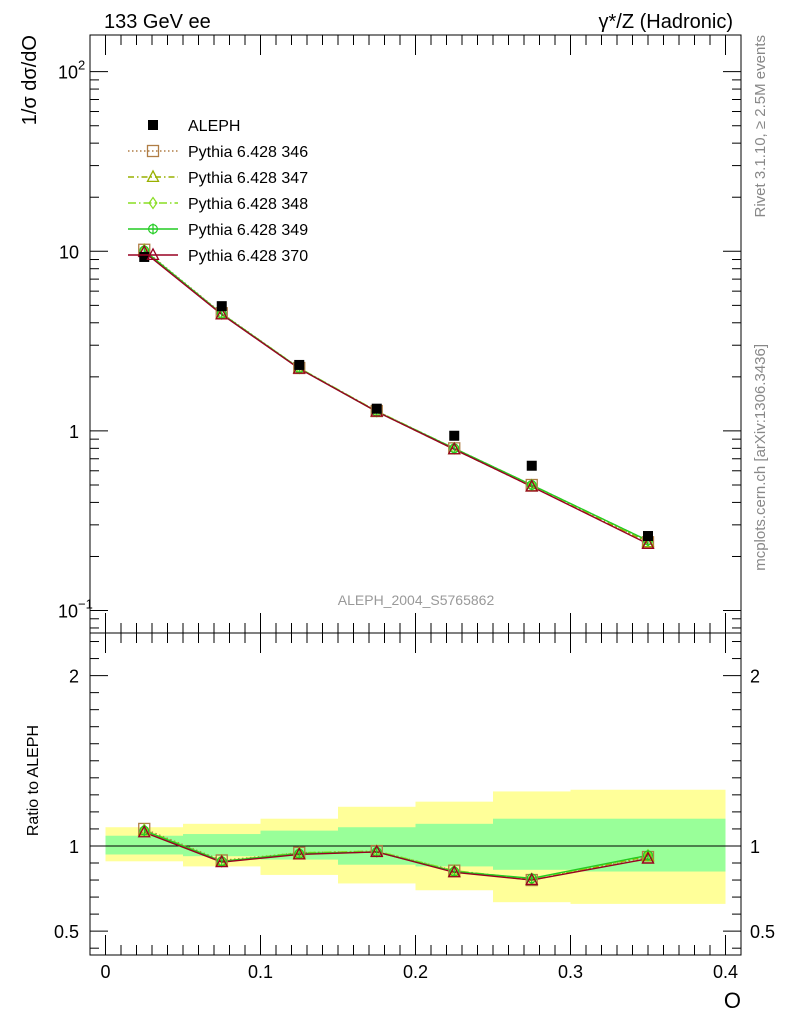  I want to click on y-ratio-tick-label-right: 0.5, so click(762, 932).